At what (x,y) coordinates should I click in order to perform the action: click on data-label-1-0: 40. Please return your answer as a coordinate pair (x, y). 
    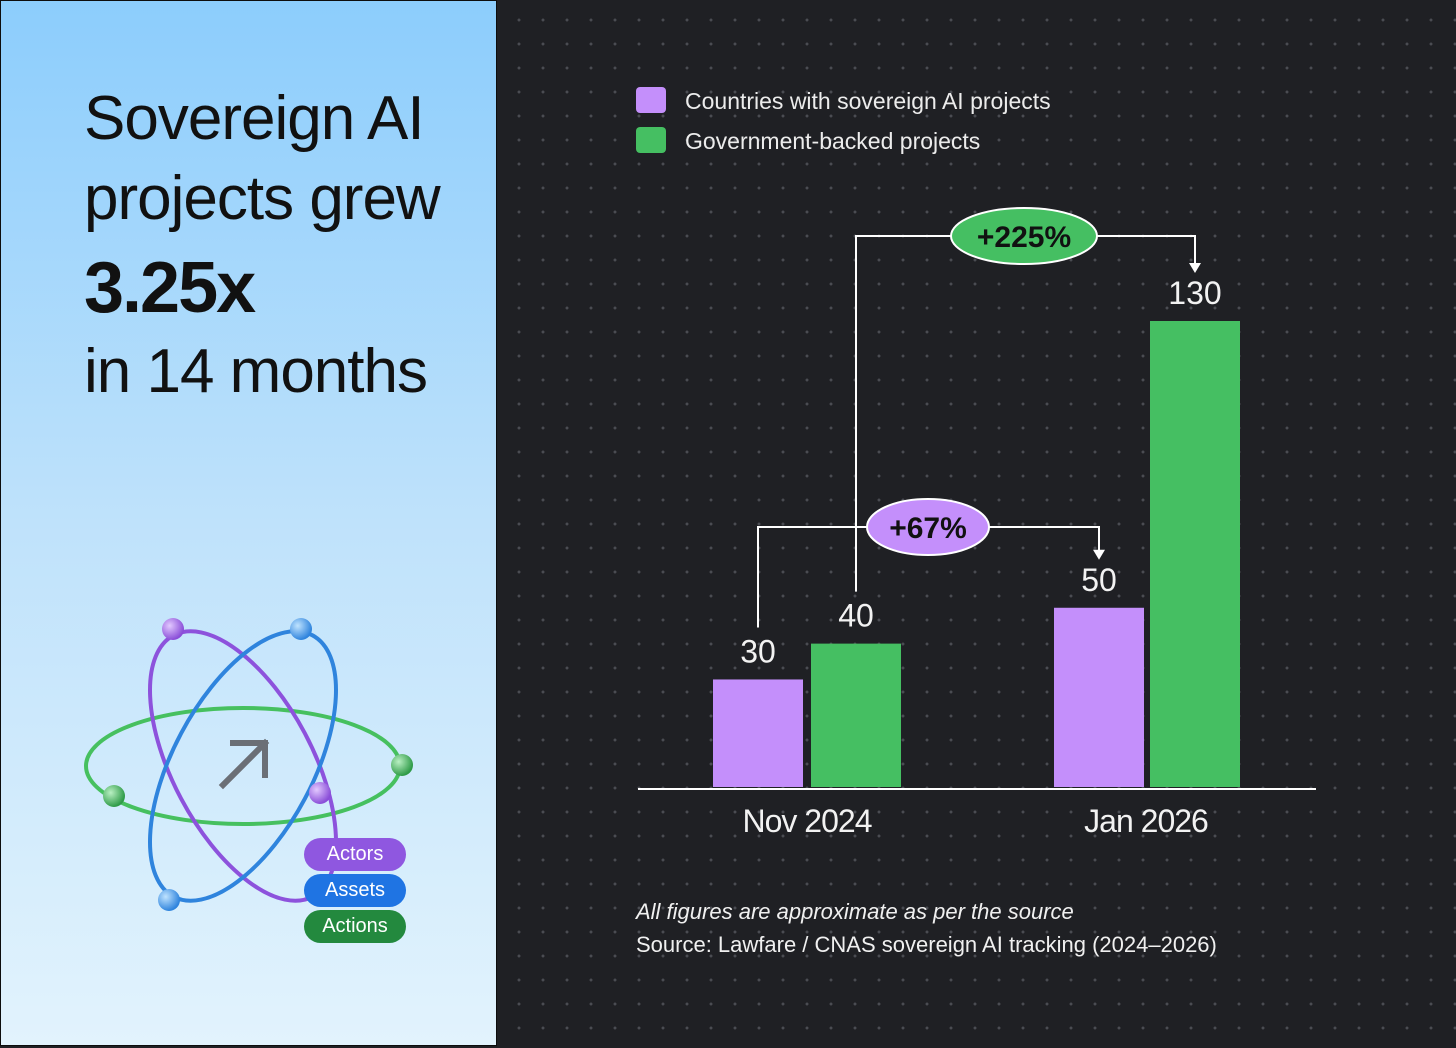
    Looking at the image, I should click on (856, 616).